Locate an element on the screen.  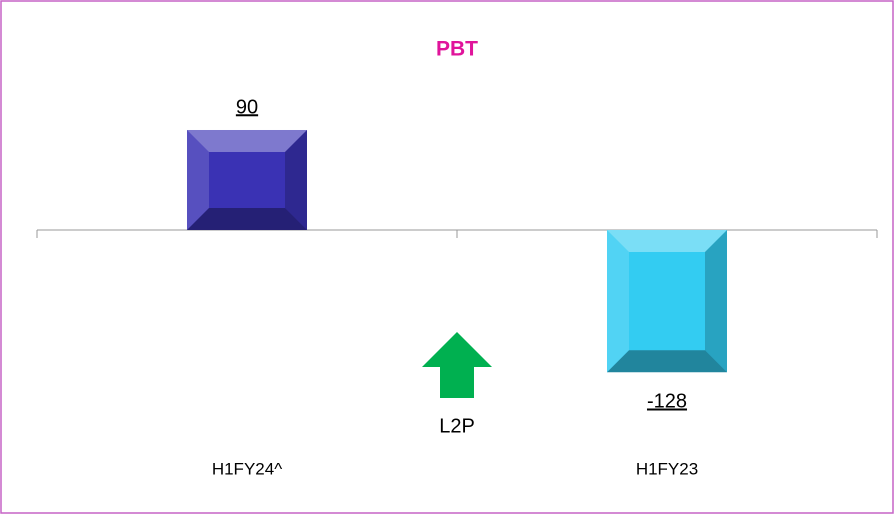
x-tick-label: H1FY24^ is located at coordinates (247, 468).